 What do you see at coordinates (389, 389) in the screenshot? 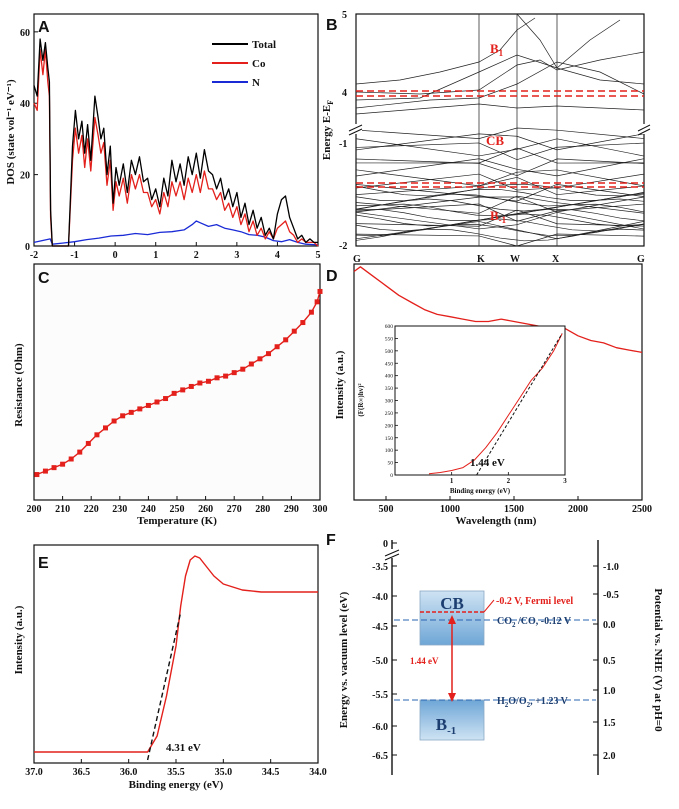
I see `inset-ytick-label: 350` at bounding box center [389, 389].